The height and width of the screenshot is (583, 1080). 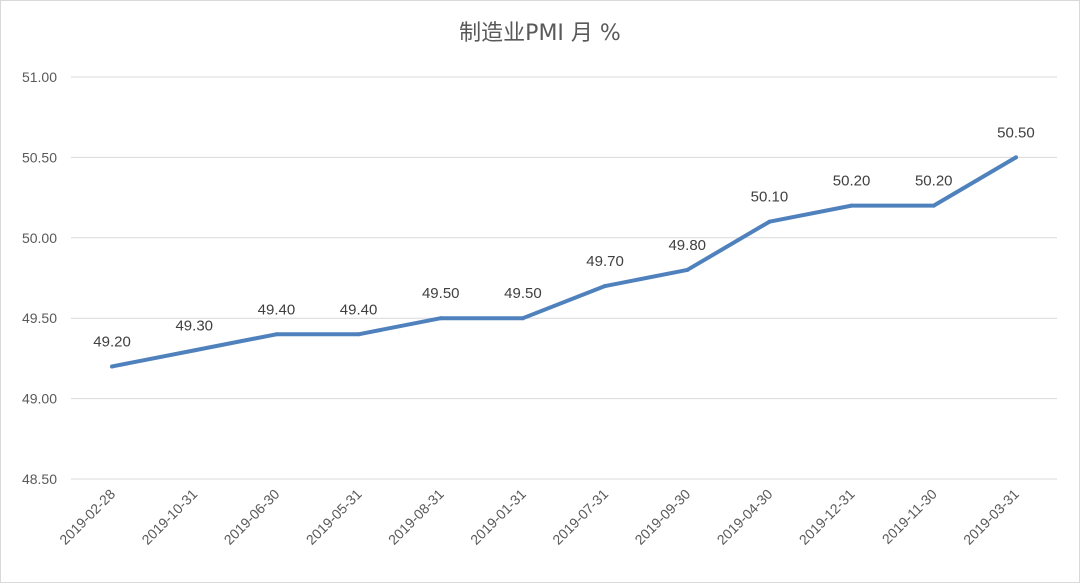 I want to click on y-tick-label: 49.50, so click(x=39, y=318).